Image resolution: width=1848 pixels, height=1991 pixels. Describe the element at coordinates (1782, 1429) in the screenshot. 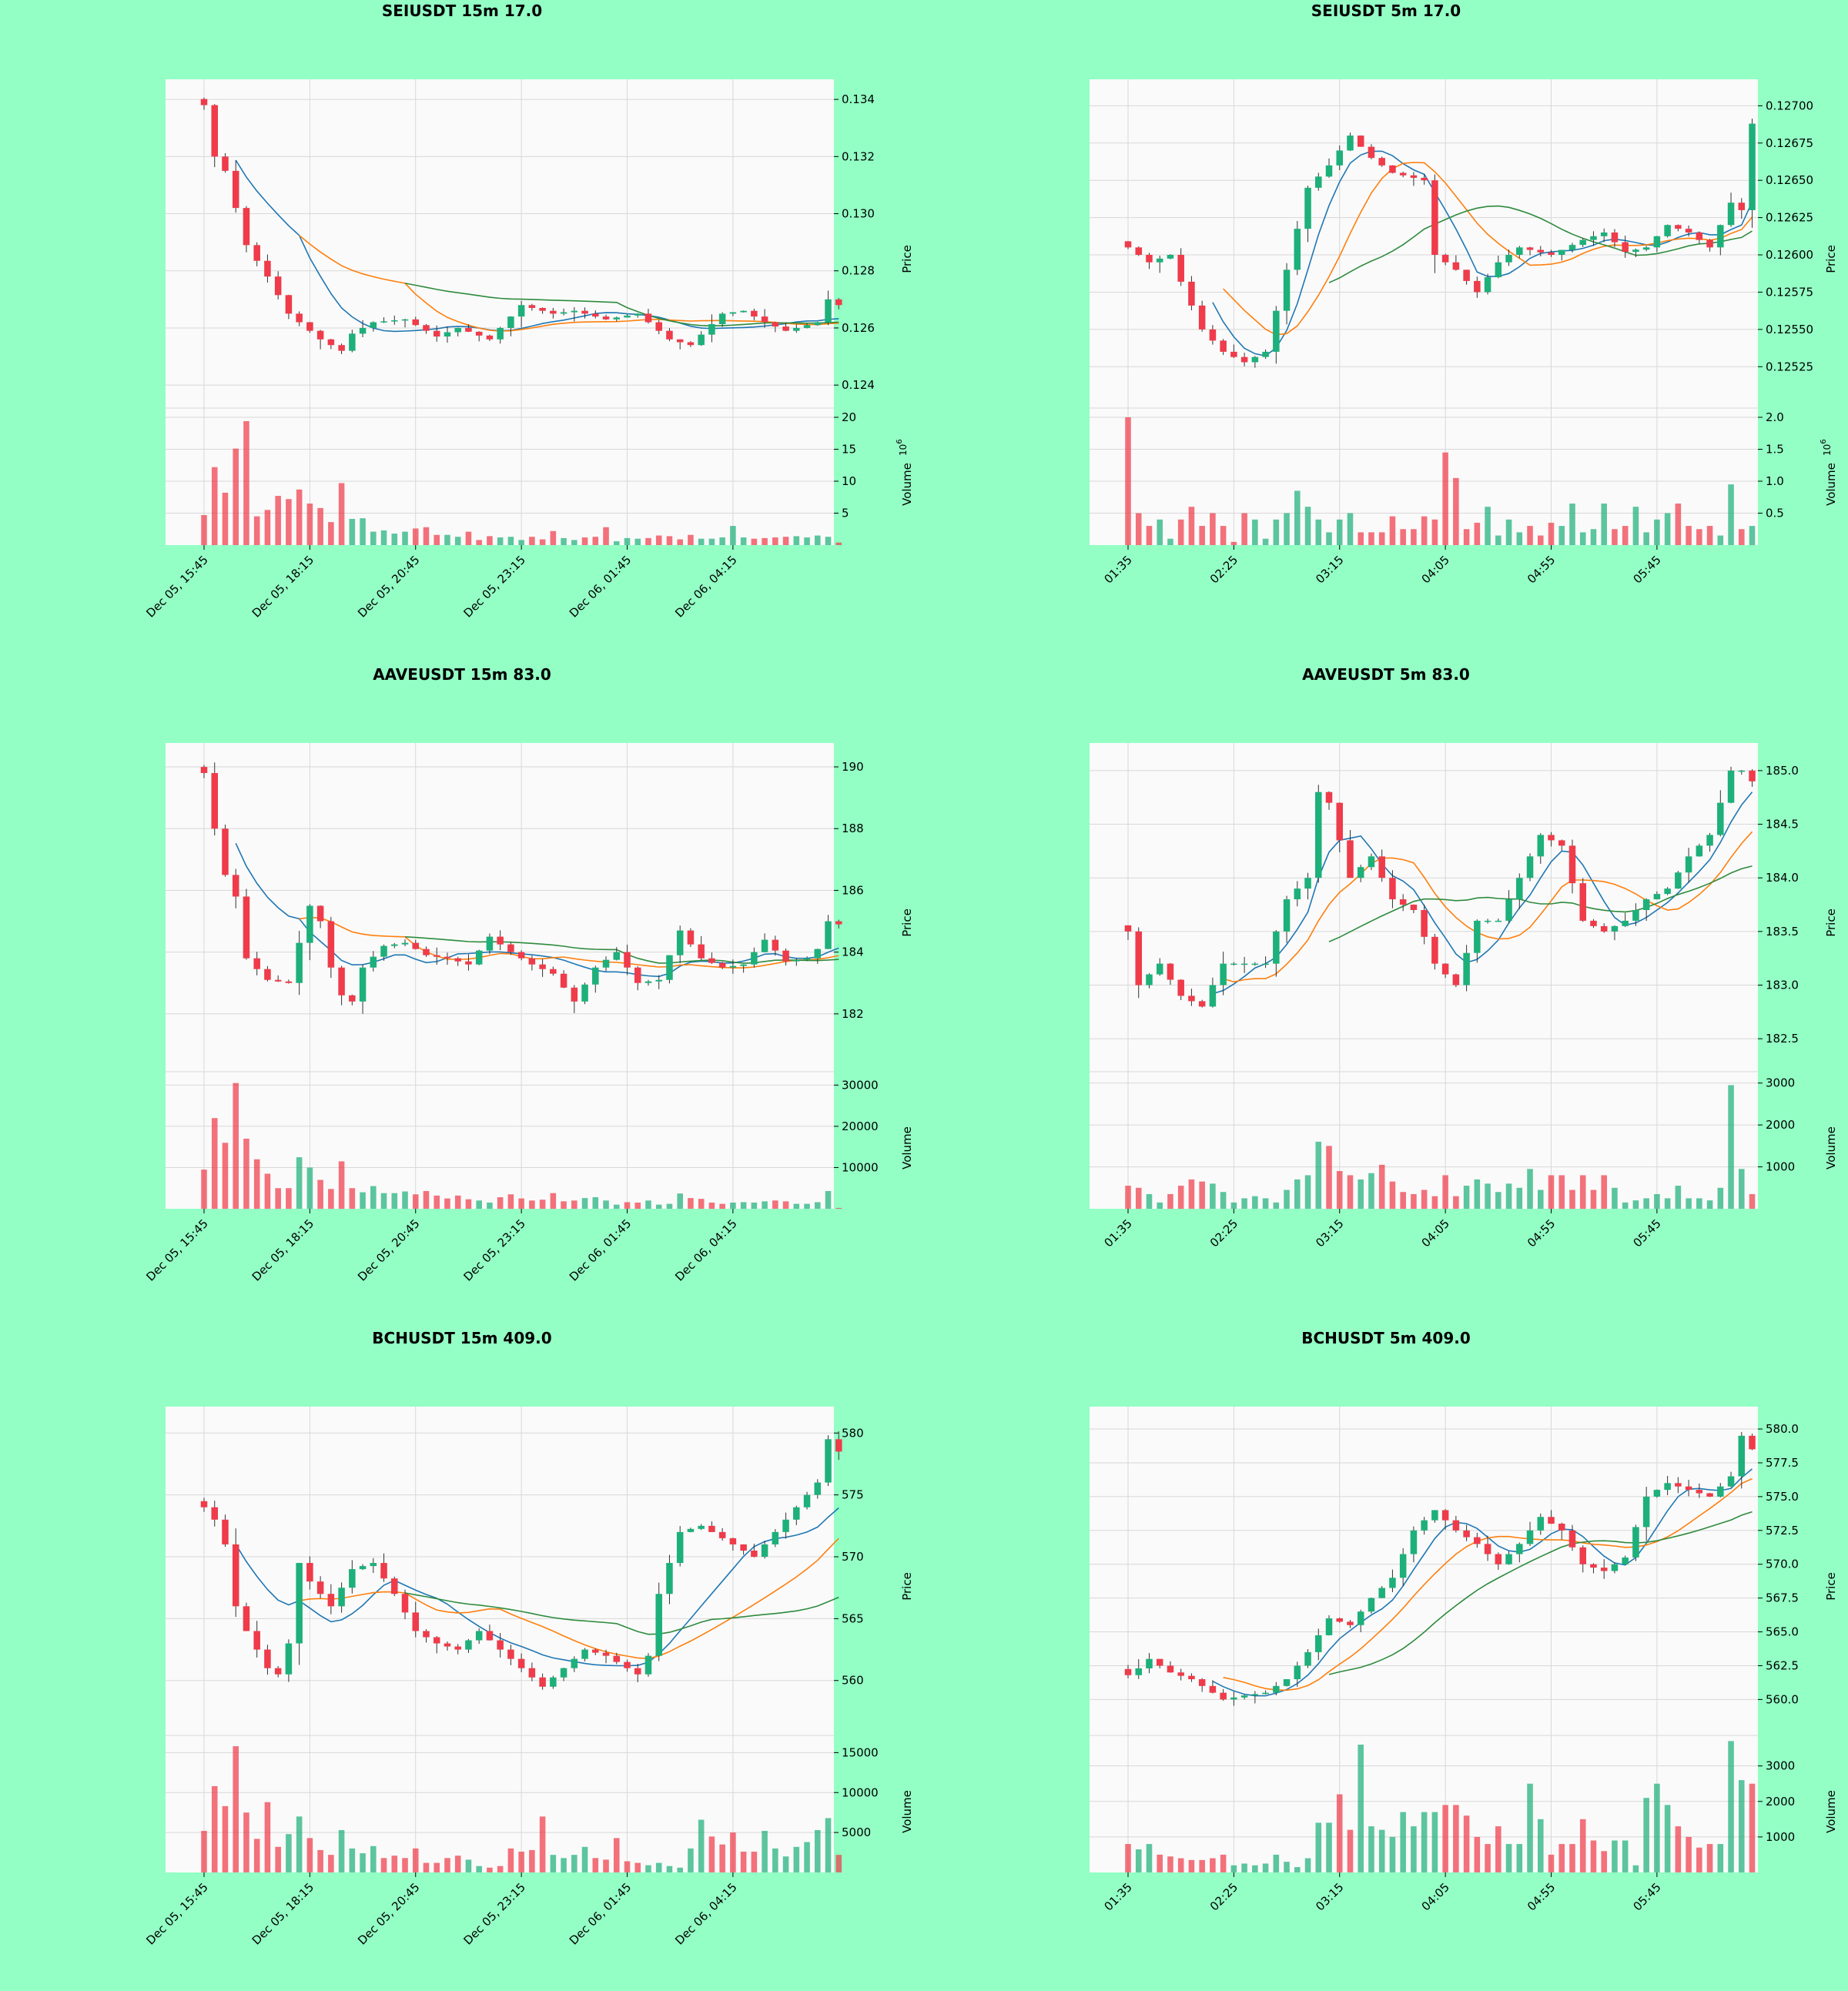

I see `price-tick-label: 580.0` at that location.